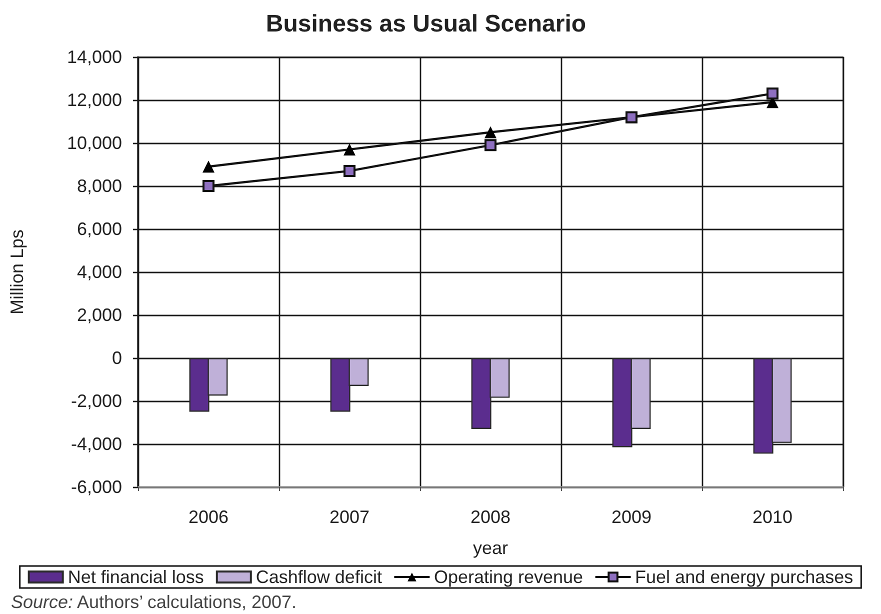 The image size is (881, 614). Describe the element at coordinates (96, 444) in the screenshot. I see `y-tick-label: -4,000` at that location.